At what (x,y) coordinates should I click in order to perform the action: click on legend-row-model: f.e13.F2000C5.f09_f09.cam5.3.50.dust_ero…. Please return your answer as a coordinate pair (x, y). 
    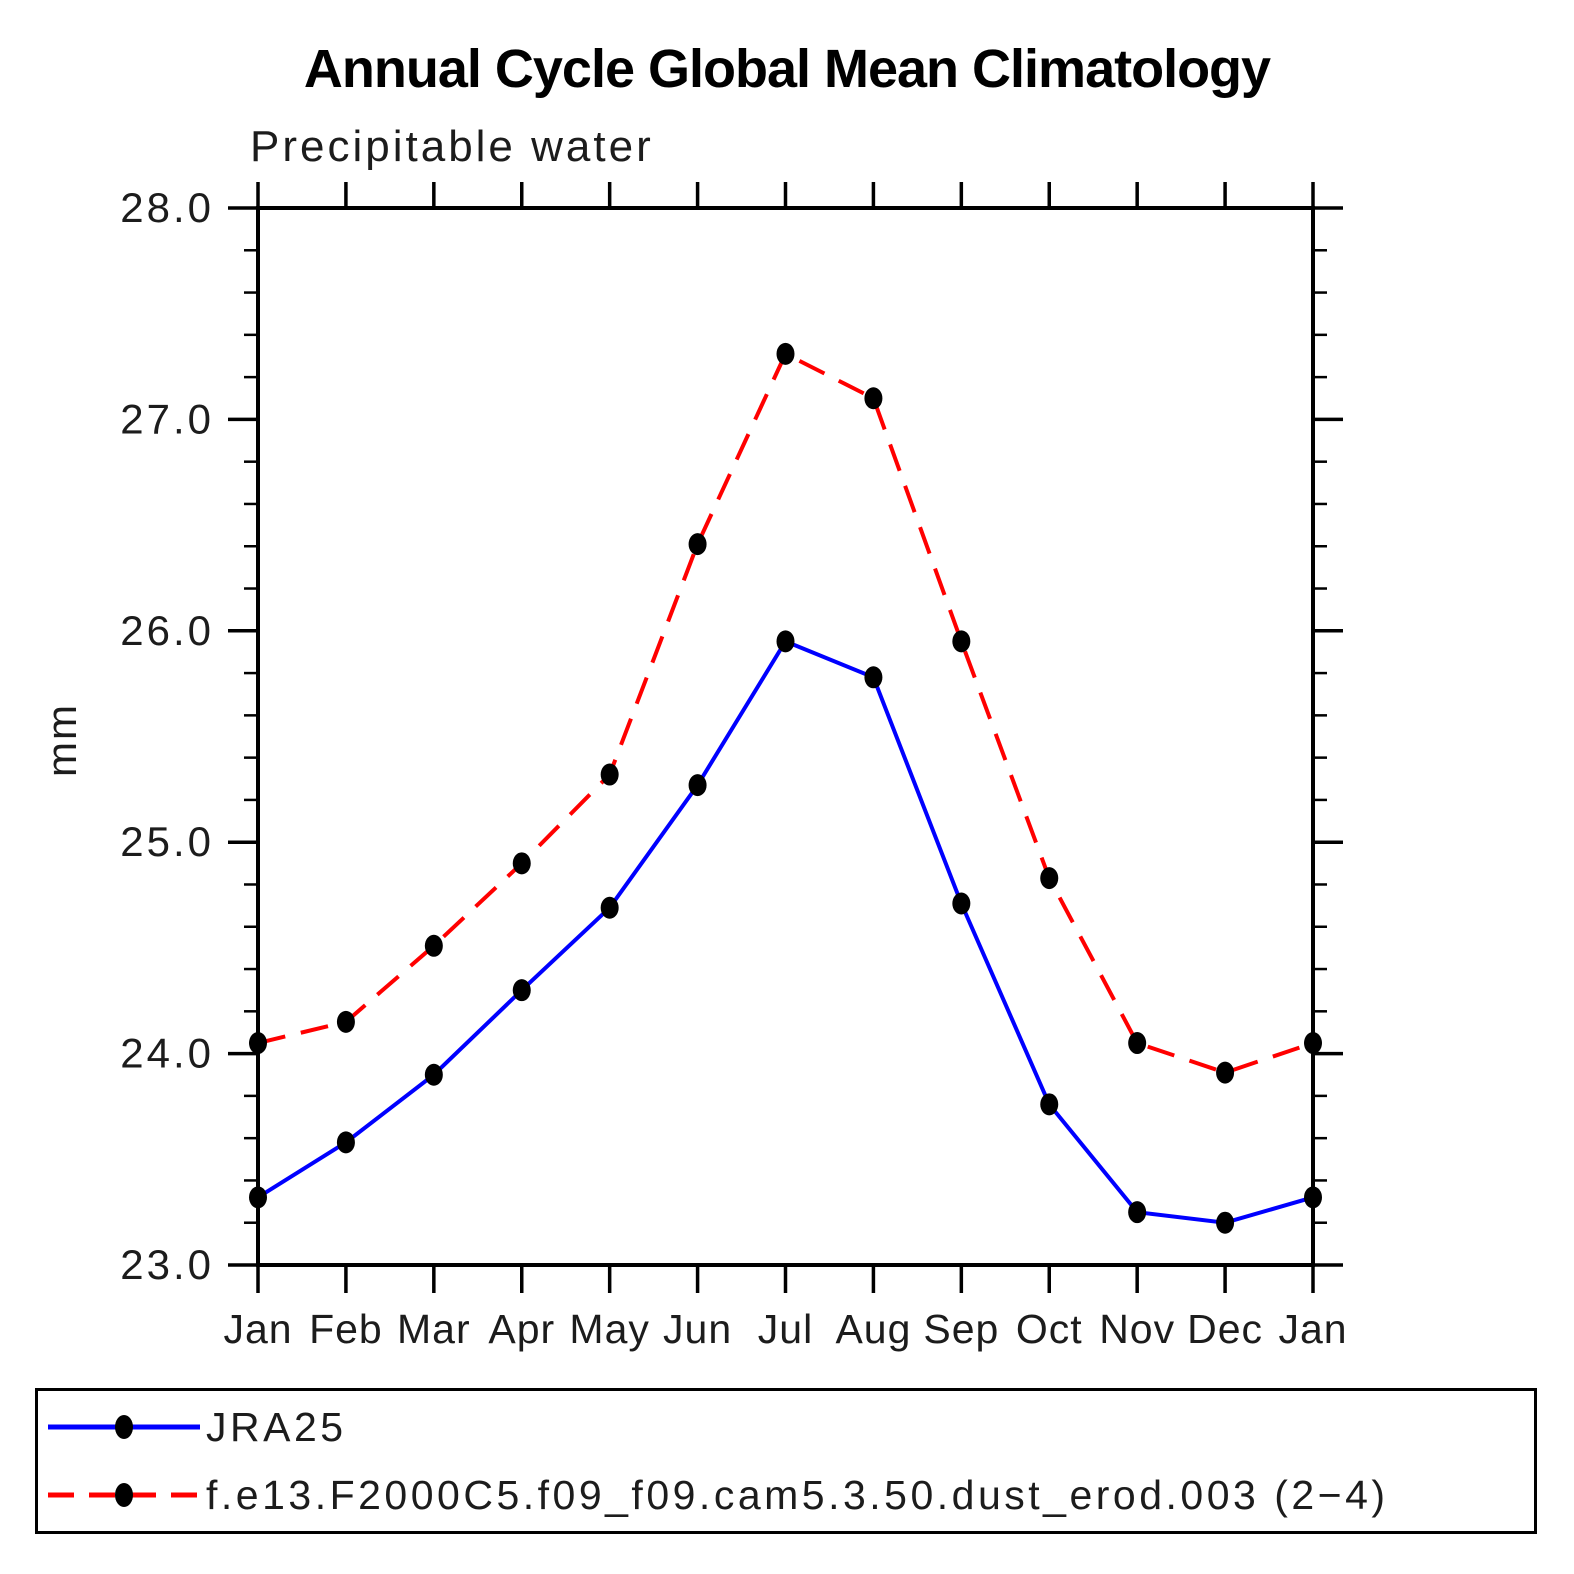
    Looking at the image, I should click on (786, 1495).